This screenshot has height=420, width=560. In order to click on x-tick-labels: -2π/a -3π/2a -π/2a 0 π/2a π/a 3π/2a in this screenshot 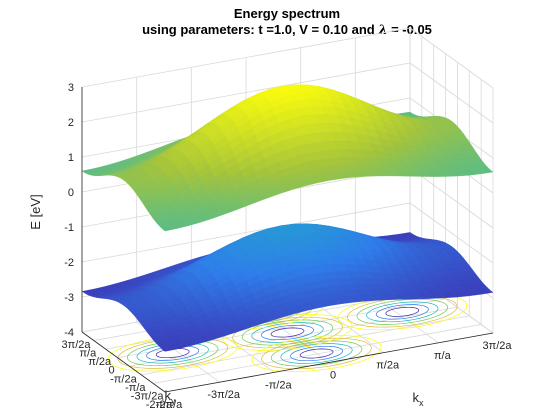, I will do `click(334, 375)`.